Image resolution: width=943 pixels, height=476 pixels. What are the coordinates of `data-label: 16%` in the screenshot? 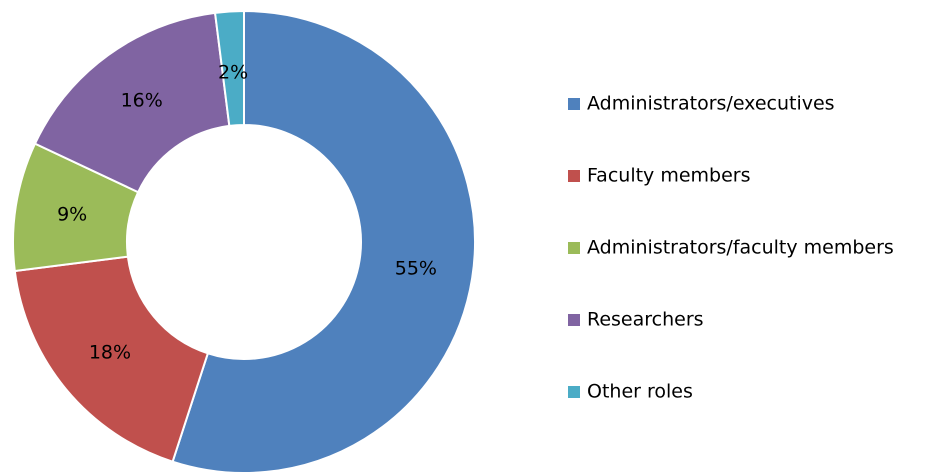 It's located at (142, 101).